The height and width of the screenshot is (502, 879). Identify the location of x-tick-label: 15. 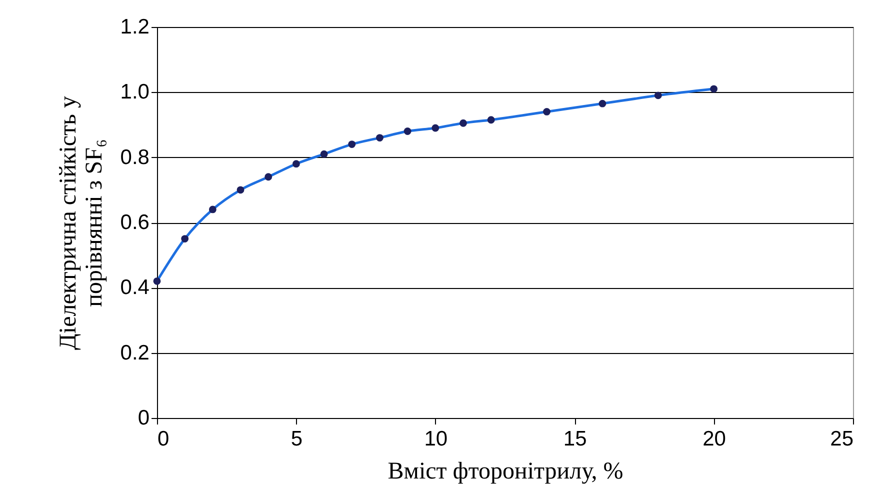
(575, 439).